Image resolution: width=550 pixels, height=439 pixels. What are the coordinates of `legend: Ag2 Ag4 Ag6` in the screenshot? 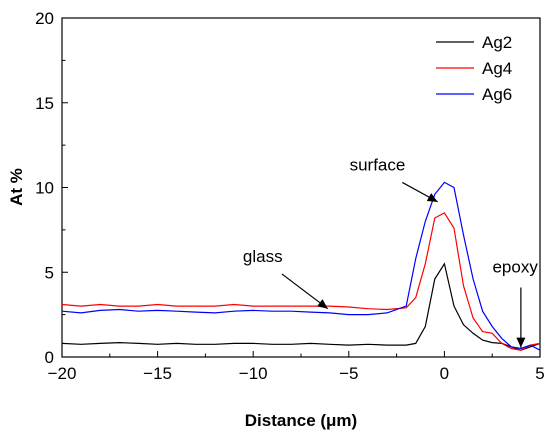 It's located at (474, 68).